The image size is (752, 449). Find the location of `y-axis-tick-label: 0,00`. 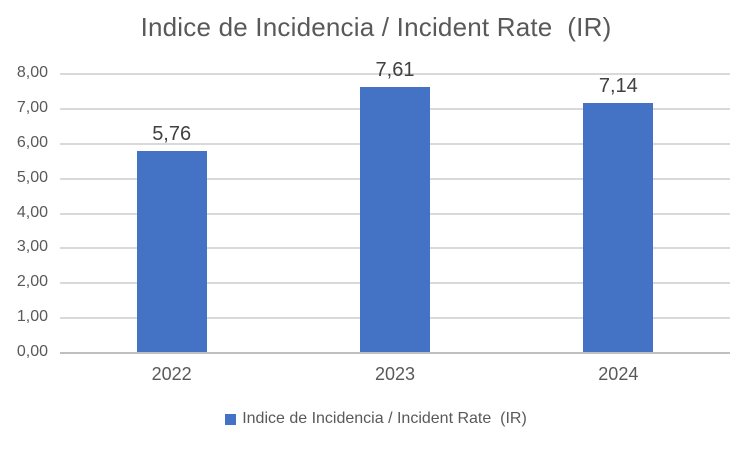

y-axis-tick-label: 0,00 is located at coordinates (32, 351).